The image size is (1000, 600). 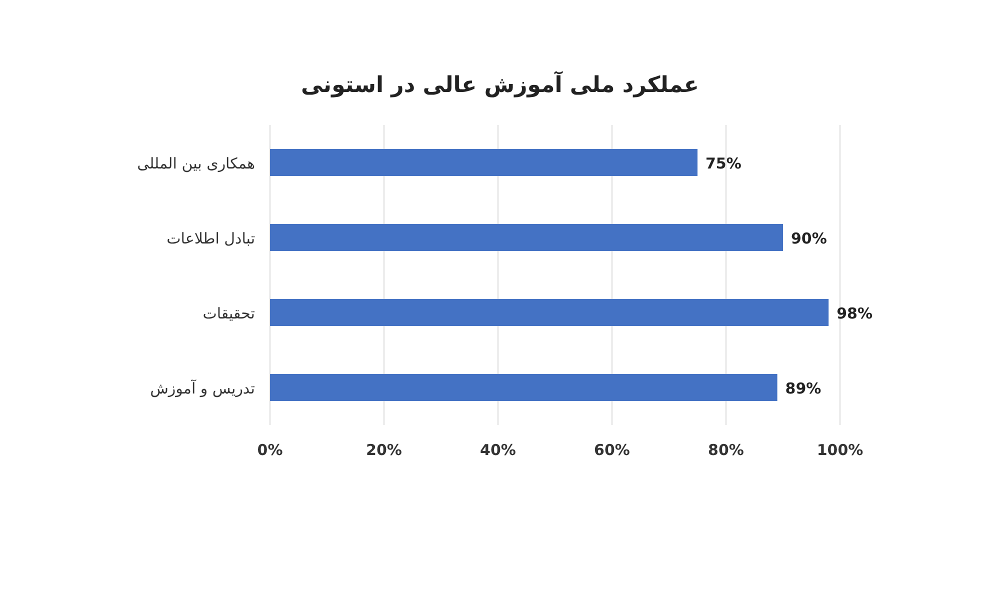 I want to click on y-tick-label: همکاری بین المللی, so click(x=196, y=163).